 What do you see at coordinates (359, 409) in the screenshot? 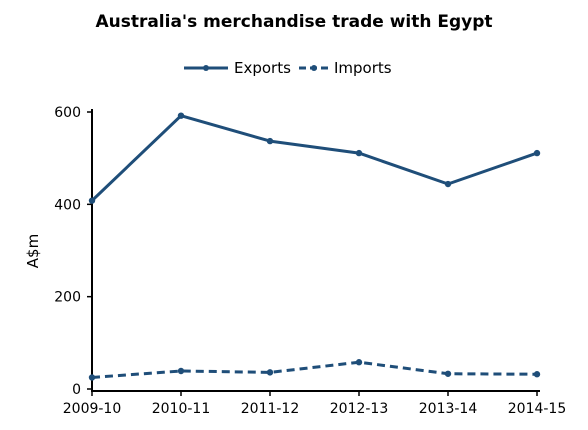
I see `x-tick-label: 2012-13` at bounding box center [359, 409].